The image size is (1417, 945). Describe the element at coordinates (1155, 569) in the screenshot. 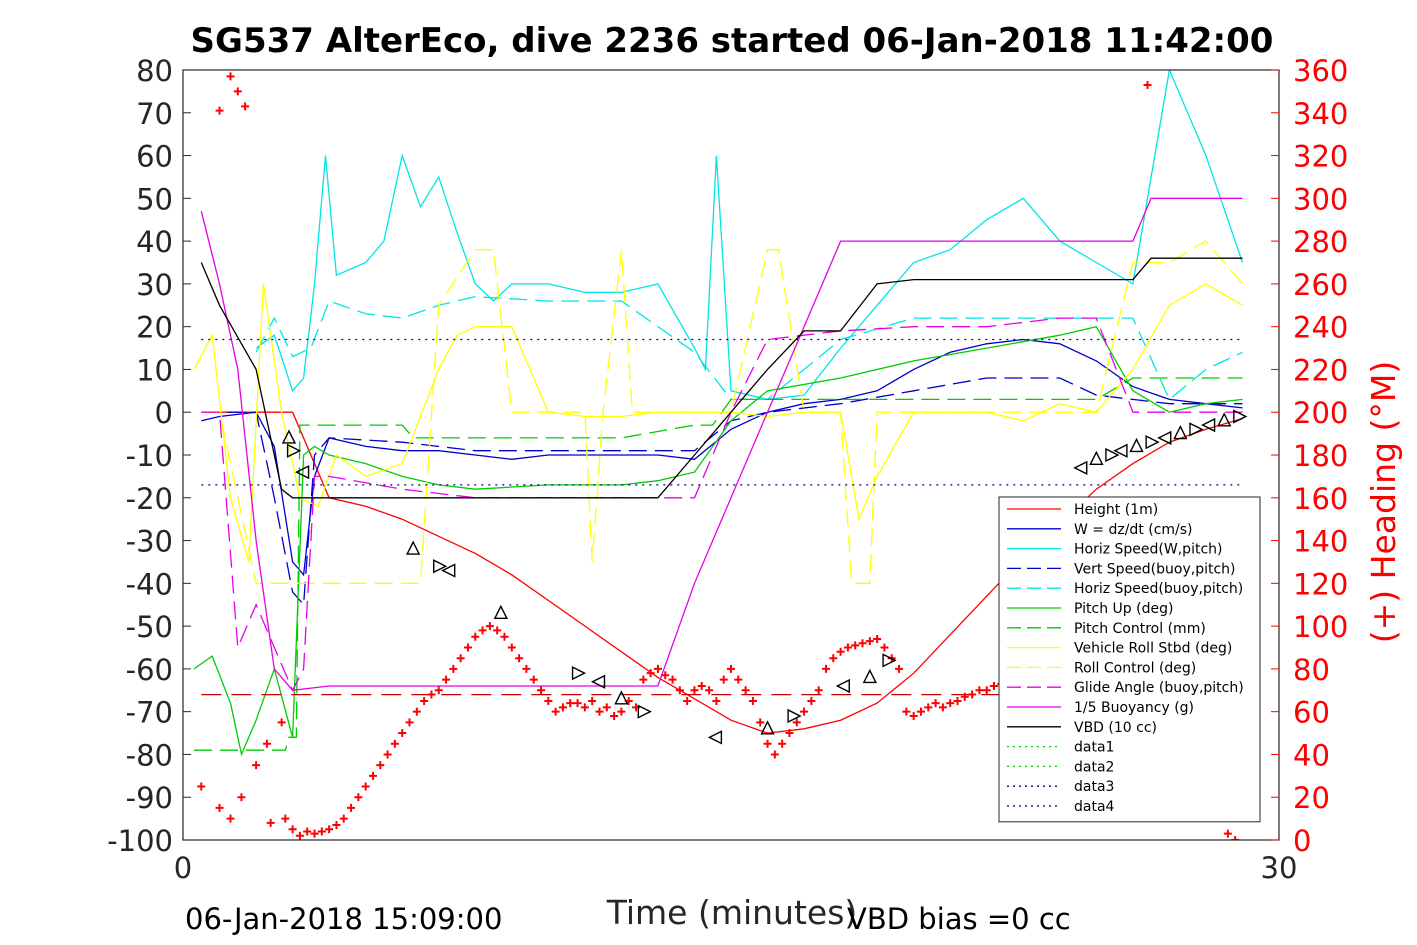

I see `legend-label: Vert Speed(buoy,pitch)` at that location.